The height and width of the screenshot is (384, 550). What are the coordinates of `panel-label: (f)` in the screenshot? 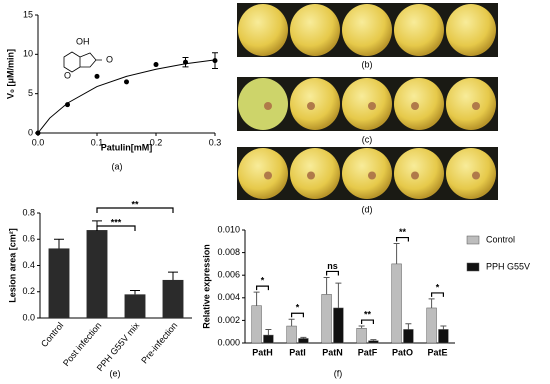 It's located at (338, 373).